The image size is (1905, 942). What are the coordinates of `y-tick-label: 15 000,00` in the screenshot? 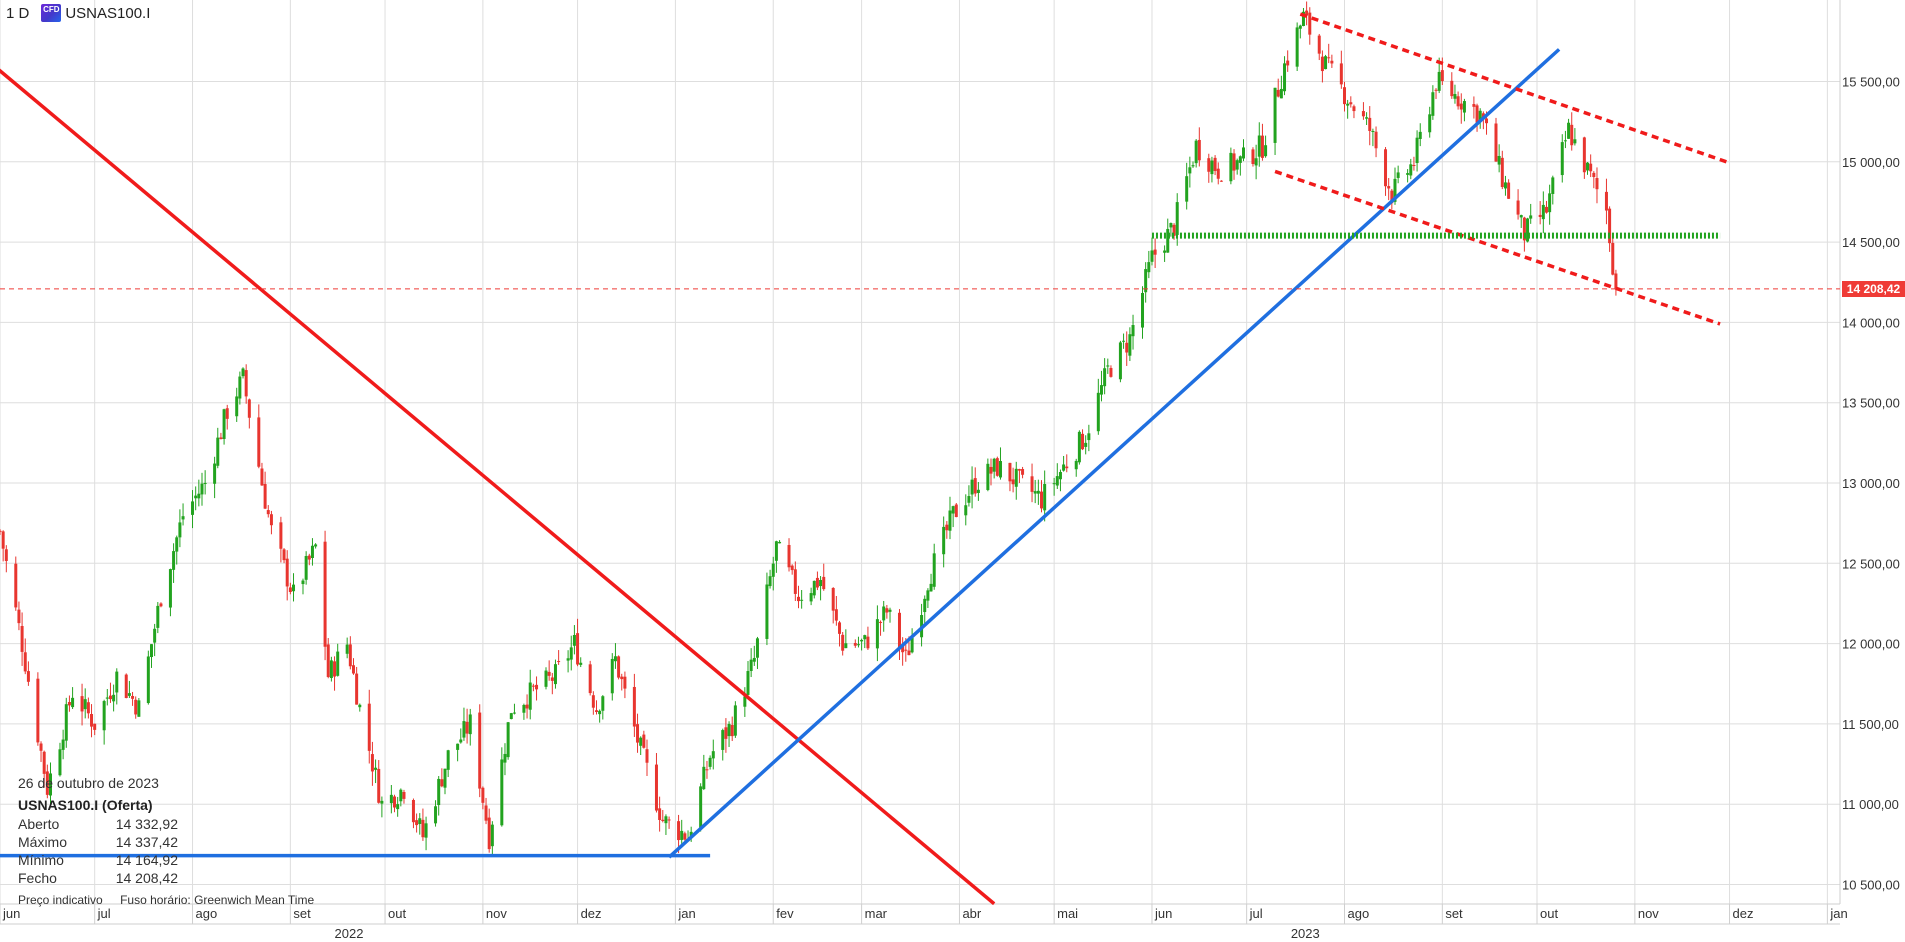 It's located at (1871, 162).